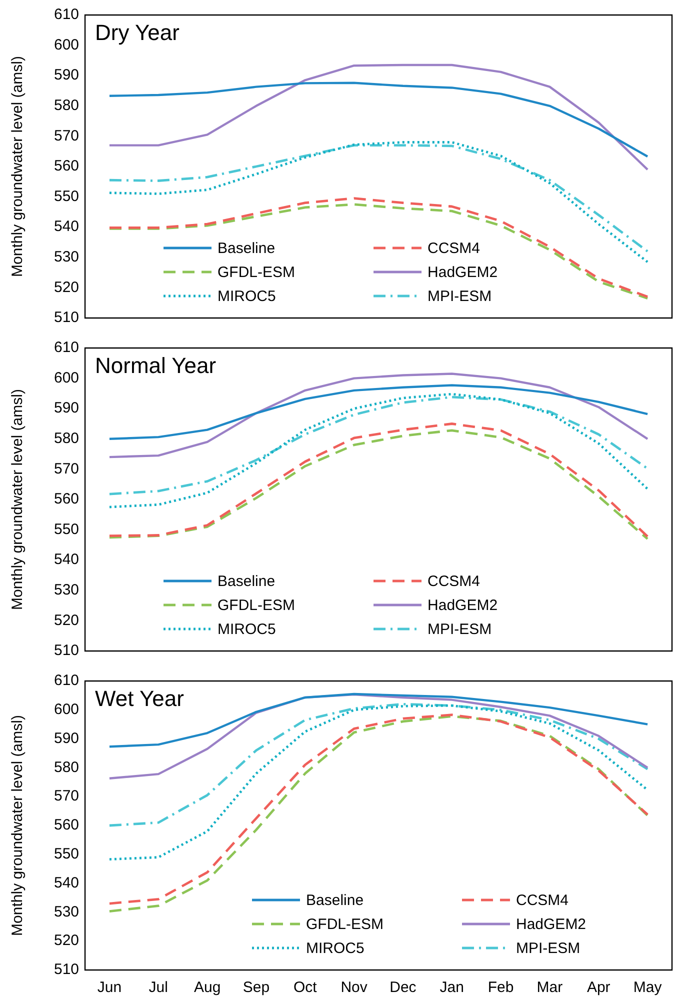 This screenshot has width=678, height=1000. I want to click on x-tick-label: Nov, so click(354, 987).